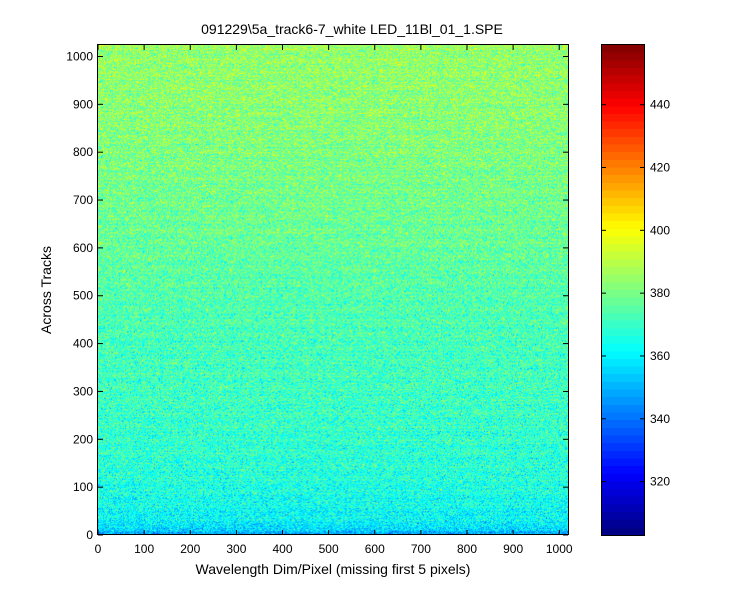 Image resolution: width=750 pixels, height=600 pixels. What do you see at coordinates (375, 549) in the screenshot?
I see `x-tick-label: 600` at bounding box center [375, 549].